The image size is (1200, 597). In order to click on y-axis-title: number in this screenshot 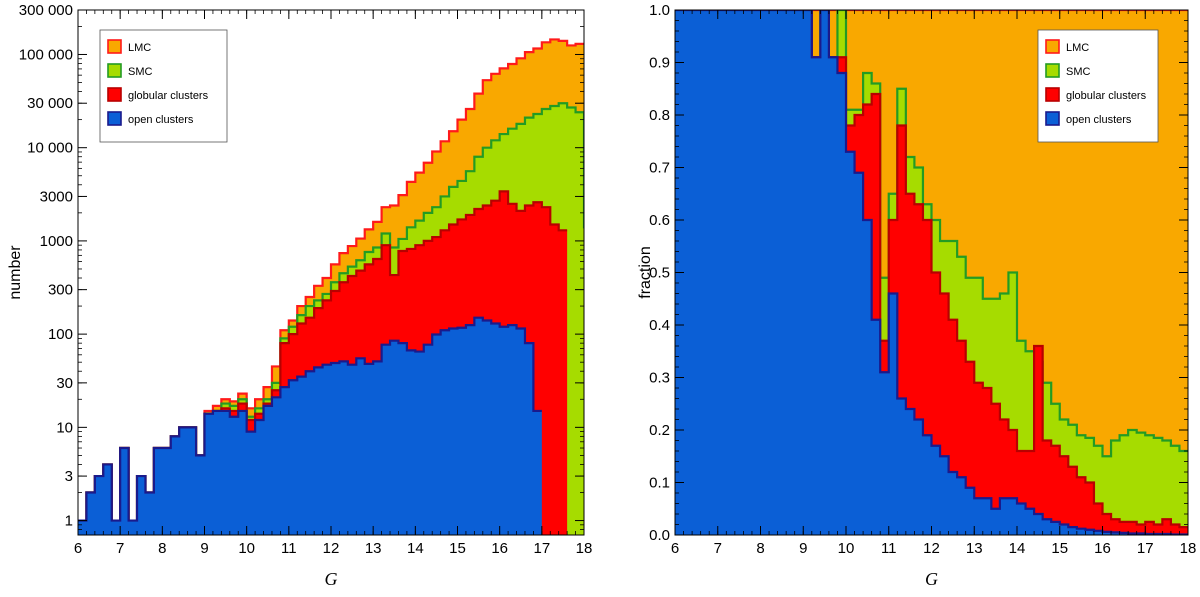, I will do `click(15, 272)`.